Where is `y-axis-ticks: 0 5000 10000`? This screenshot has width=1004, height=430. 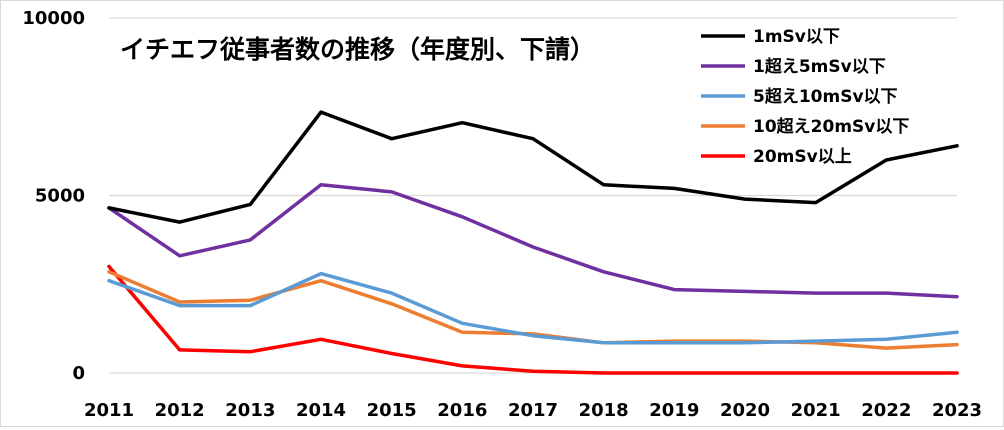
y-axis-ticks: 0 5000 10000 is located at coordinates (53, 196).